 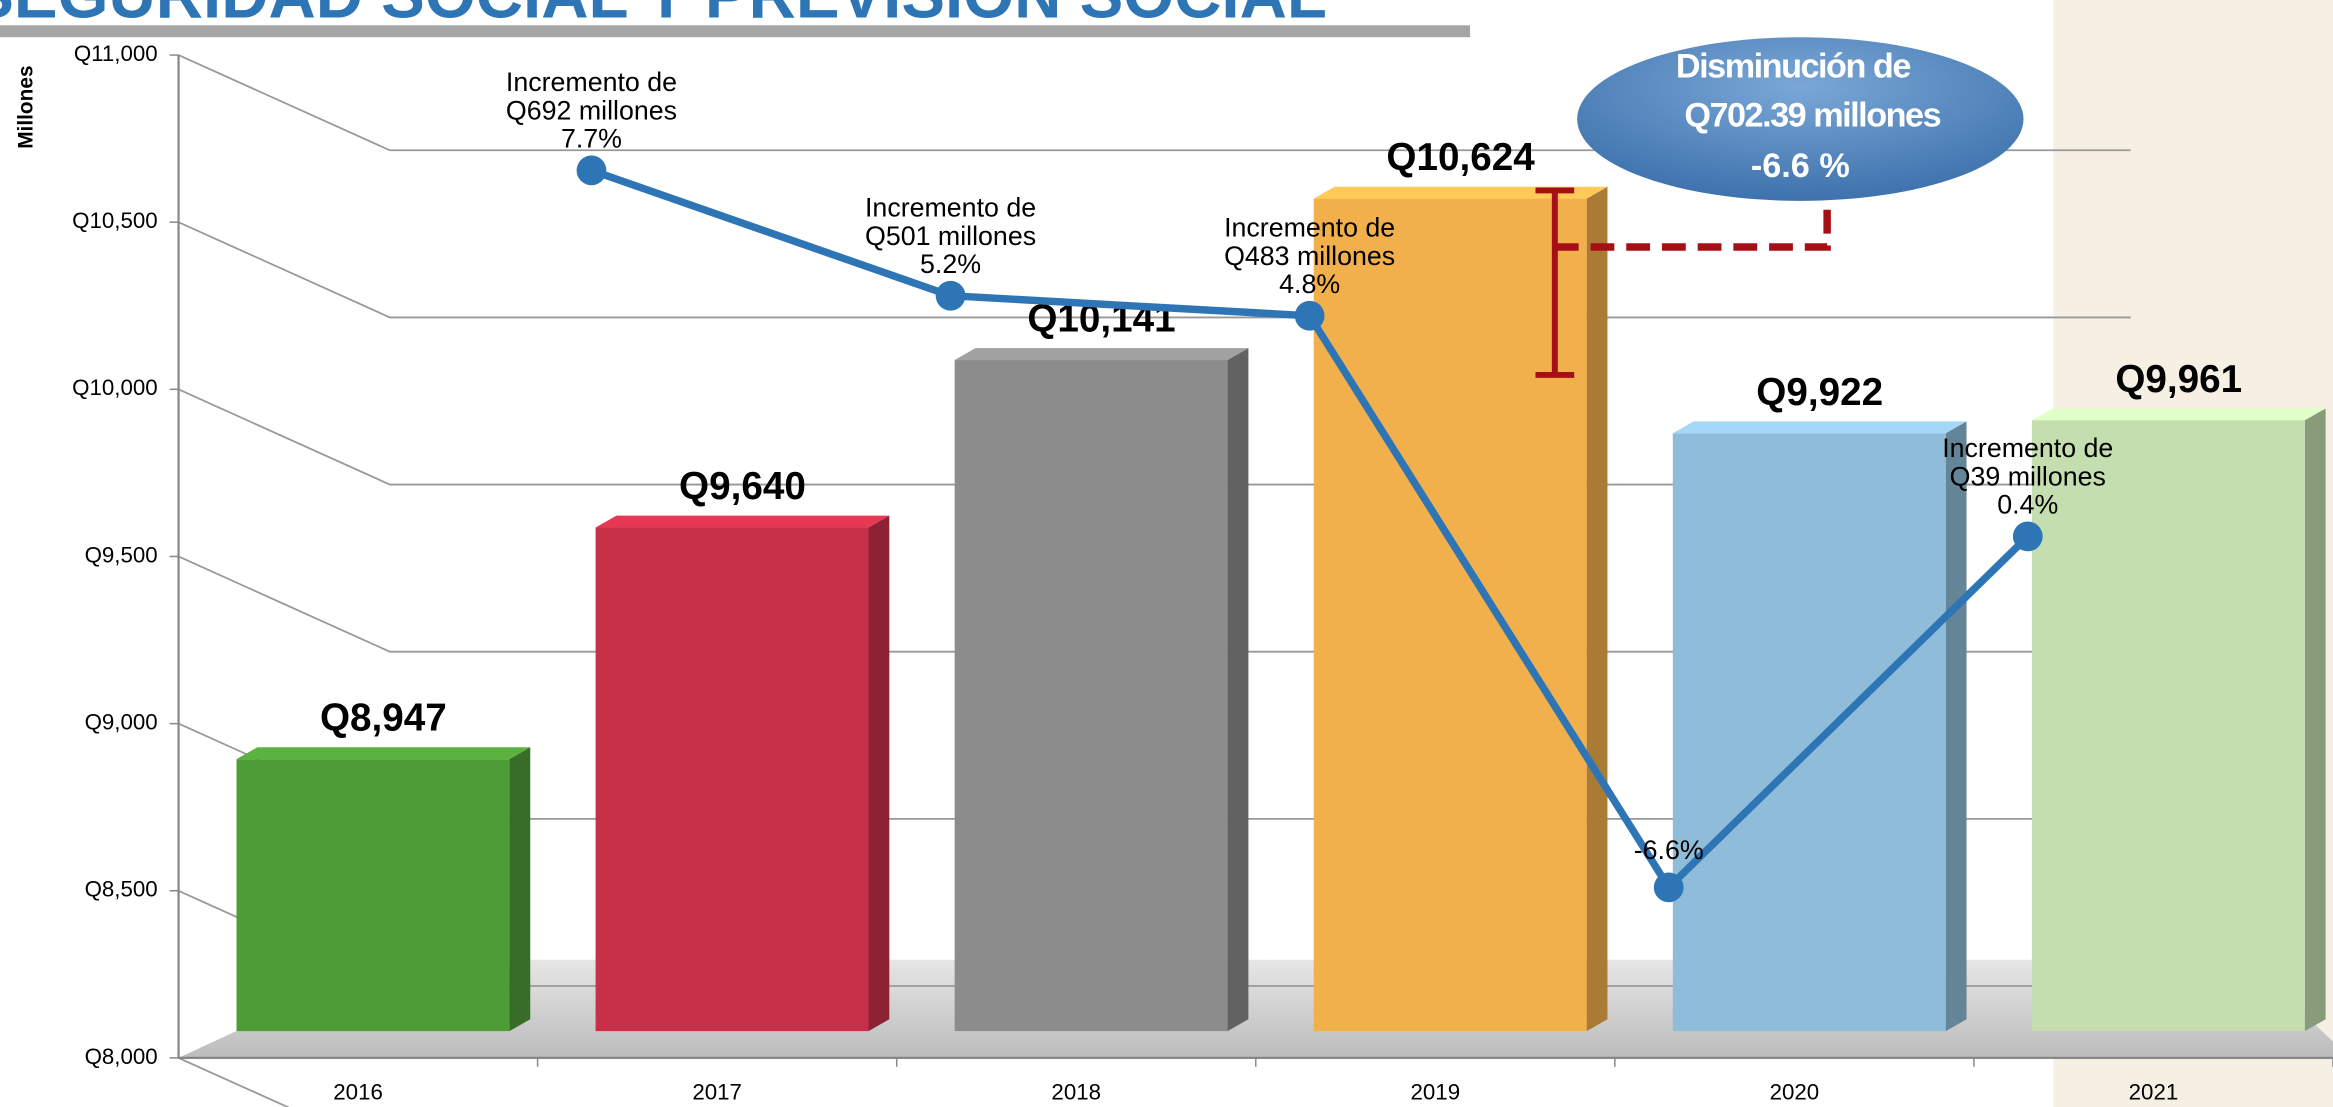 I want to click on line-data-label: -6.6%, so click(x=1669, y=850).